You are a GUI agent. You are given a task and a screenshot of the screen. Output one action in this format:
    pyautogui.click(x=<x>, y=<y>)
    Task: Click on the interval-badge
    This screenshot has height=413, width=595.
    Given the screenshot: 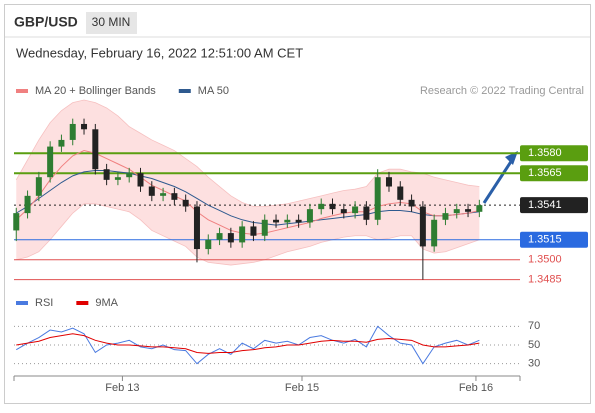 What is the action you would take?
    pyautogui.click(x=111, y=23)
    